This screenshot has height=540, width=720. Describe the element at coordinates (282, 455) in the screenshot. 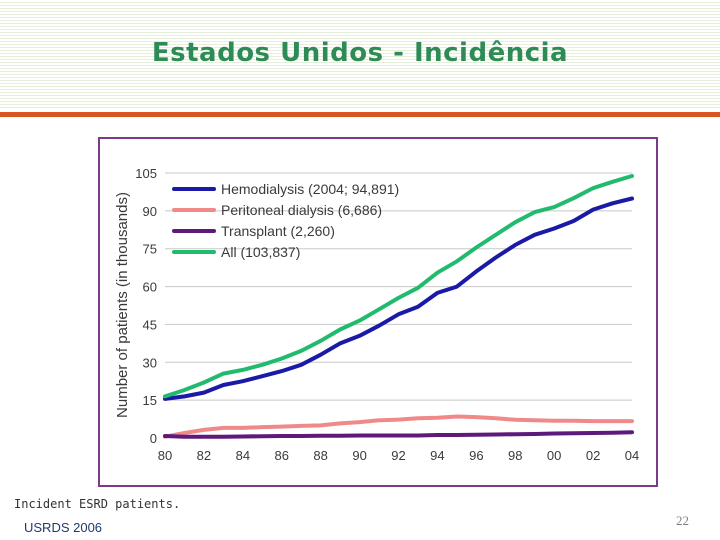

I see `x-tick-label: 86` at that location.